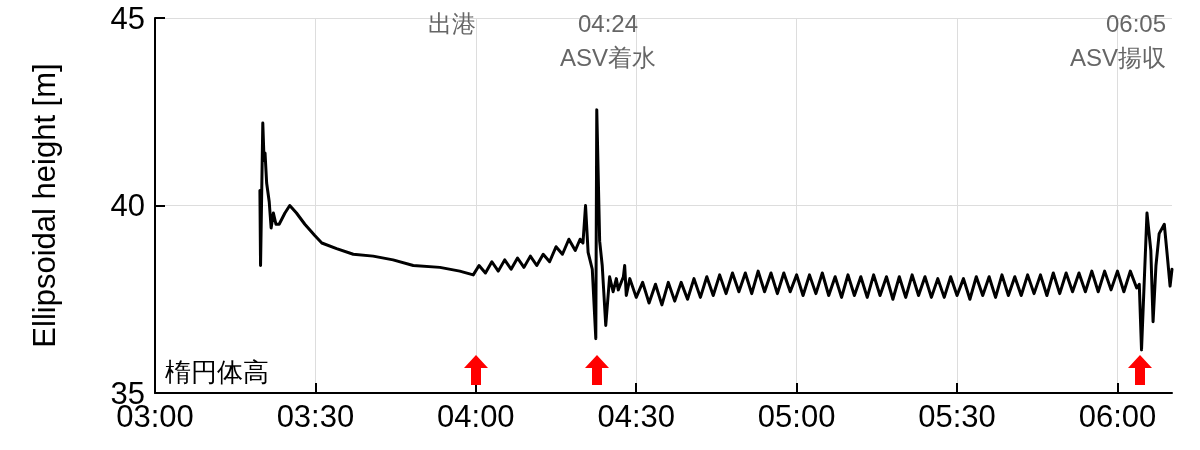 The image size is (1200, 450). Describe the element at coordinates (452, 23) in the screenshot. I see `annotation: 出港` at that location.